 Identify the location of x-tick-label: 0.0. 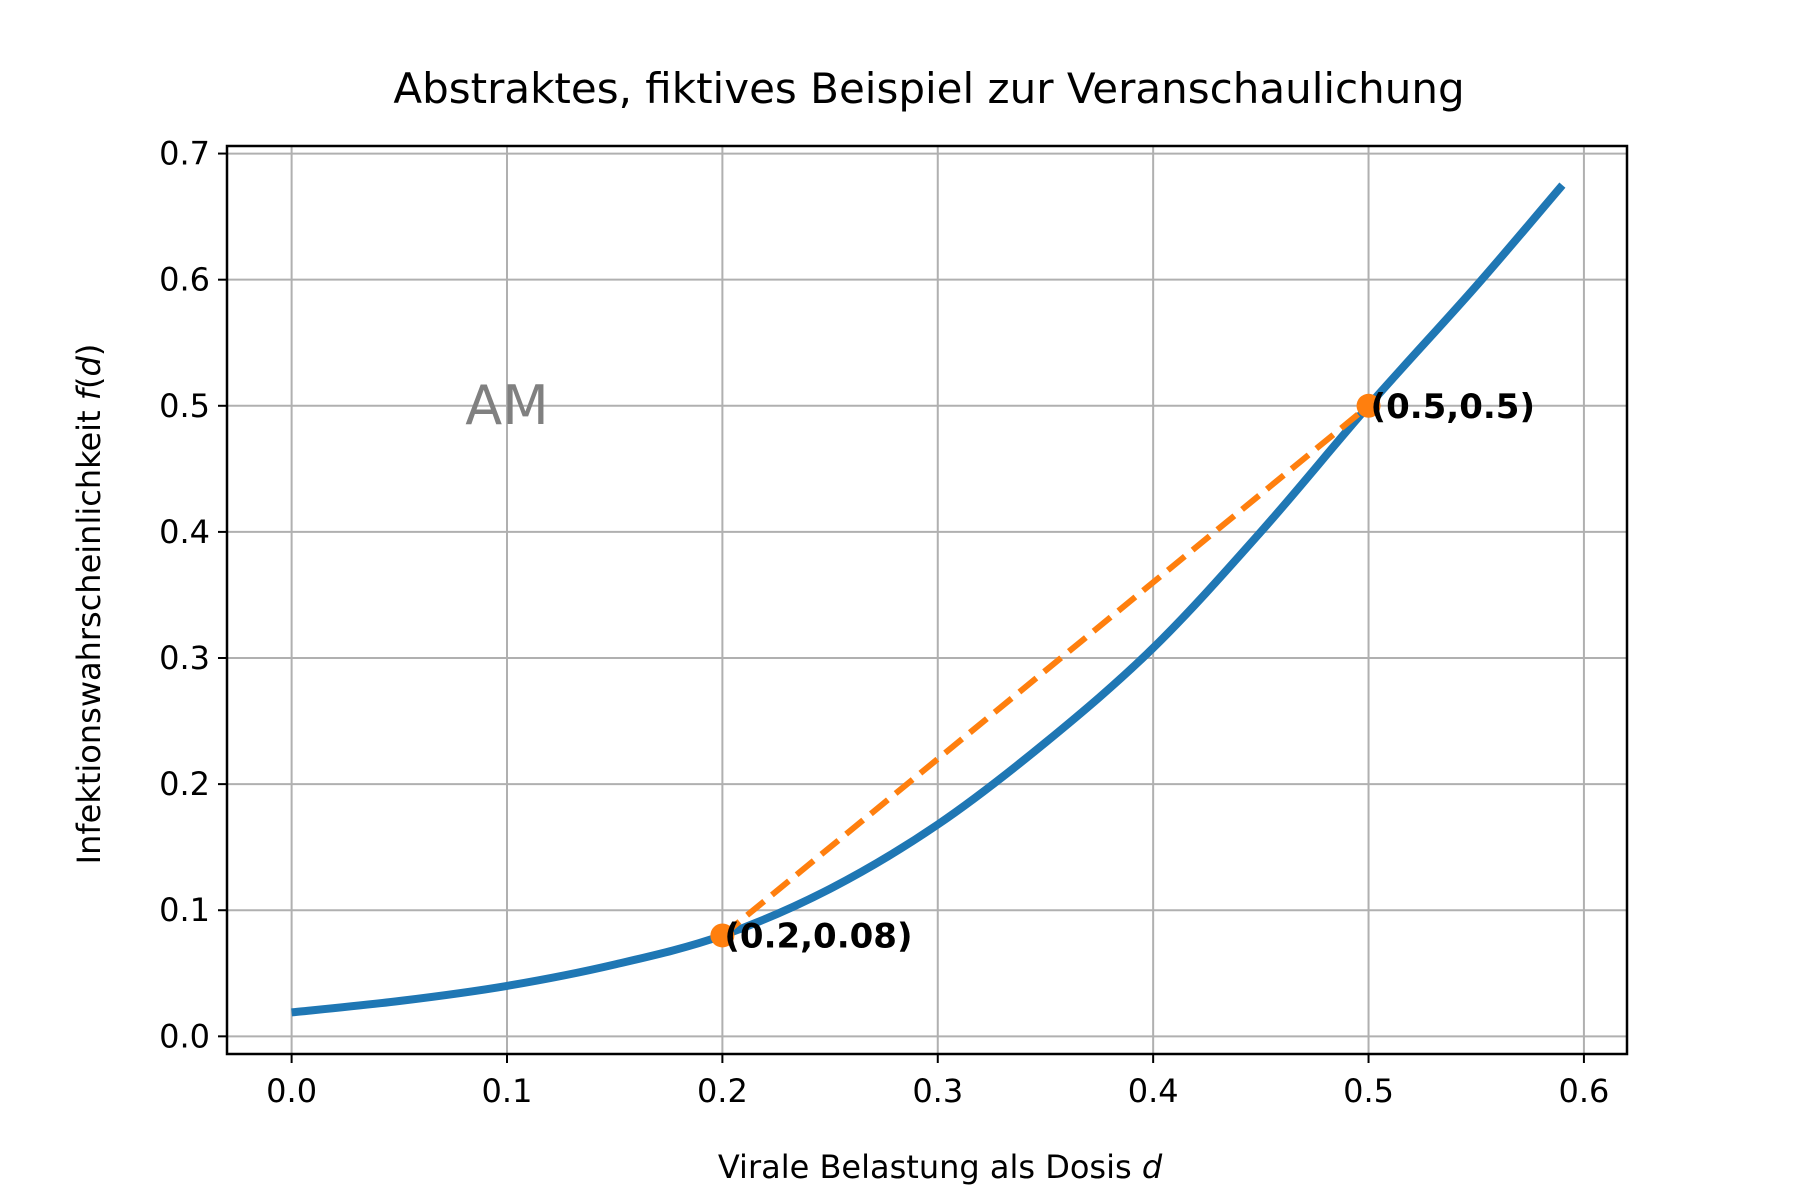
(291, 1091).